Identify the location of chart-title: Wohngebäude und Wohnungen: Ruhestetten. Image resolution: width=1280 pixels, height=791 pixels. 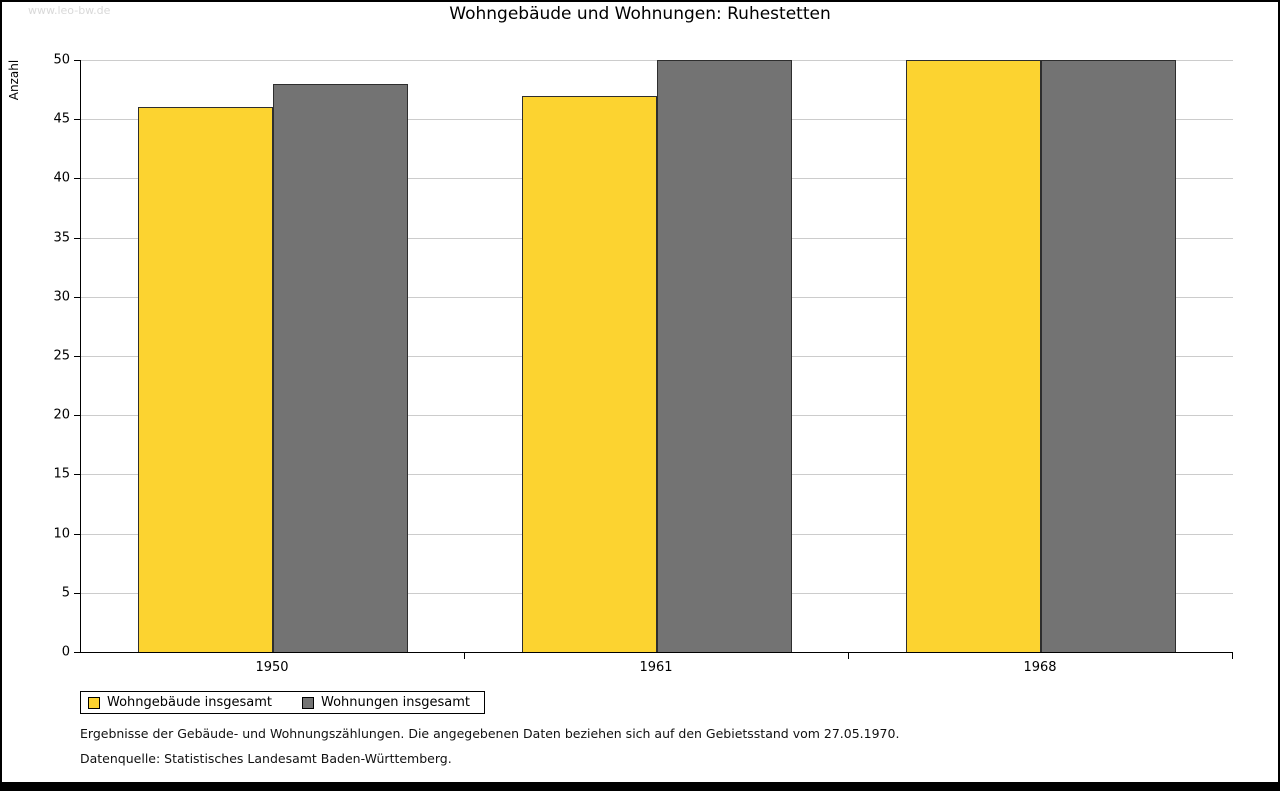
(640, 14).